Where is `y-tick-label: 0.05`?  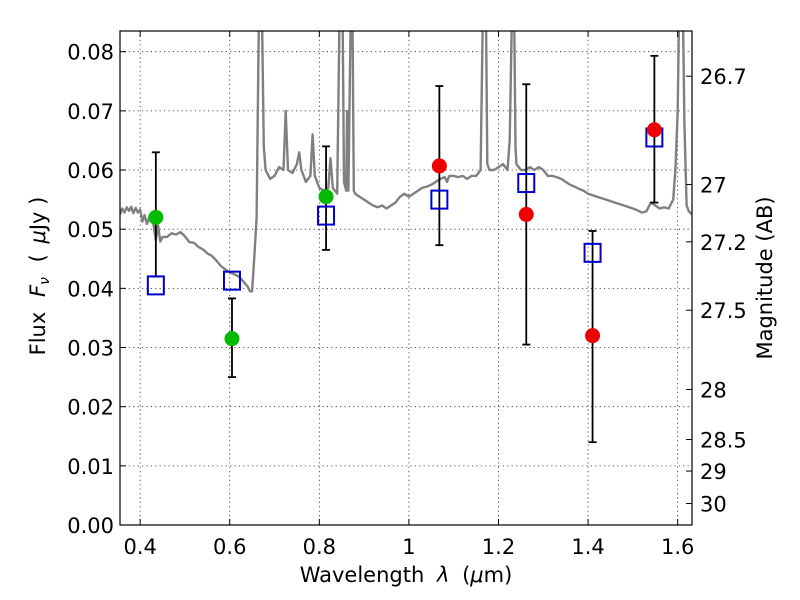 y-tick-label: 0.05 is located at coordinates (90, 230).